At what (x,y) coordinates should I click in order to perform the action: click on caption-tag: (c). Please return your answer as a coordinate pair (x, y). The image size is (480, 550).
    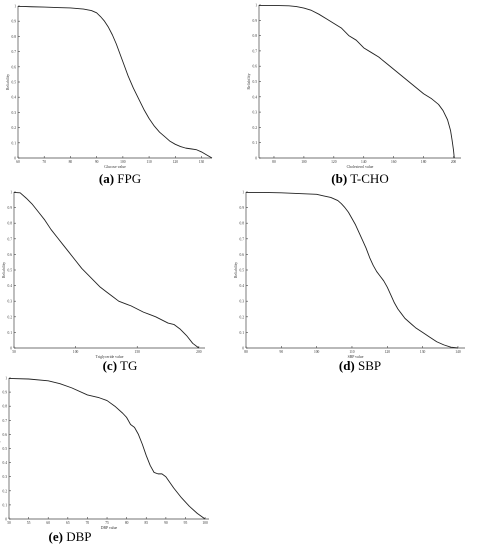
    Looking at the image, I should click on (110, 365).